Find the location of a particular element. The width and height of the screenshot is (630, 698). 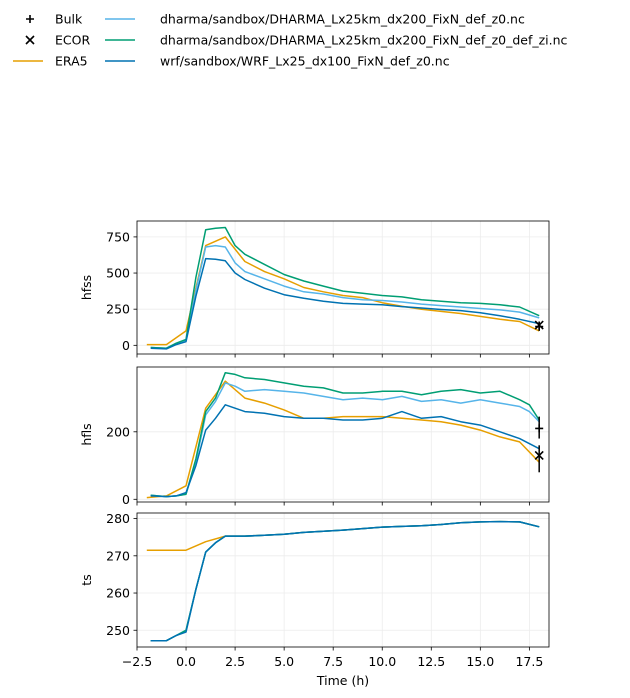

x-axis-label: Time (h) is located at coordinates (342, 680).